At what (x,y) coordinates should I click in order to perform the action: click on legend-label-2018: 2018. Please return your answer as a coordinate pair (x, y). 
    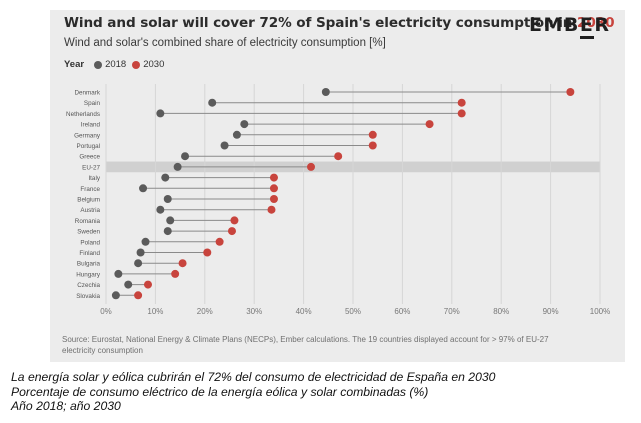
    Looking at the image, I should click on (116, 64).